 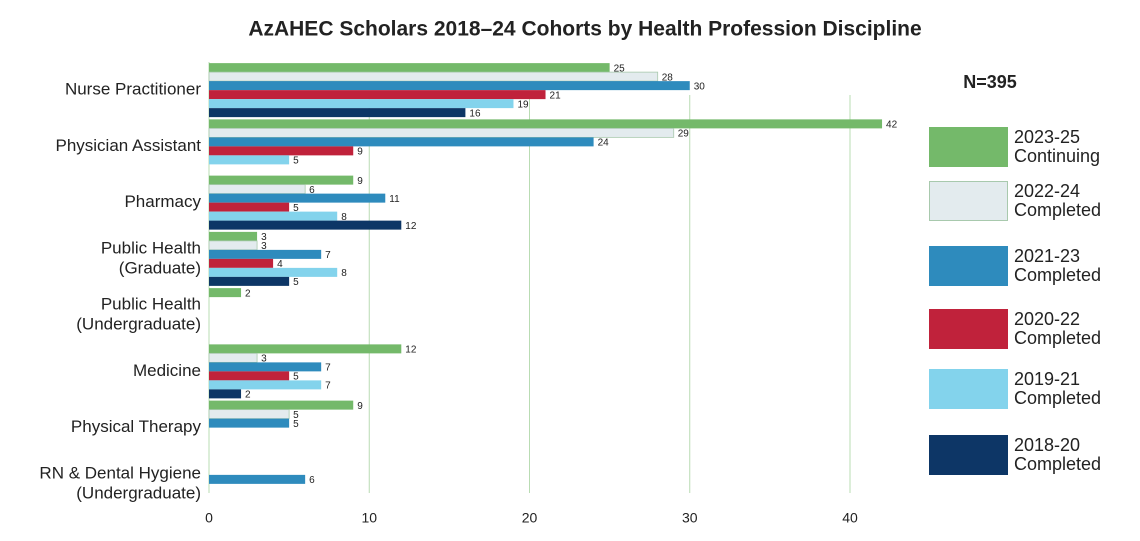 I want to click on data-label: 42, so click(x=892, y=125).